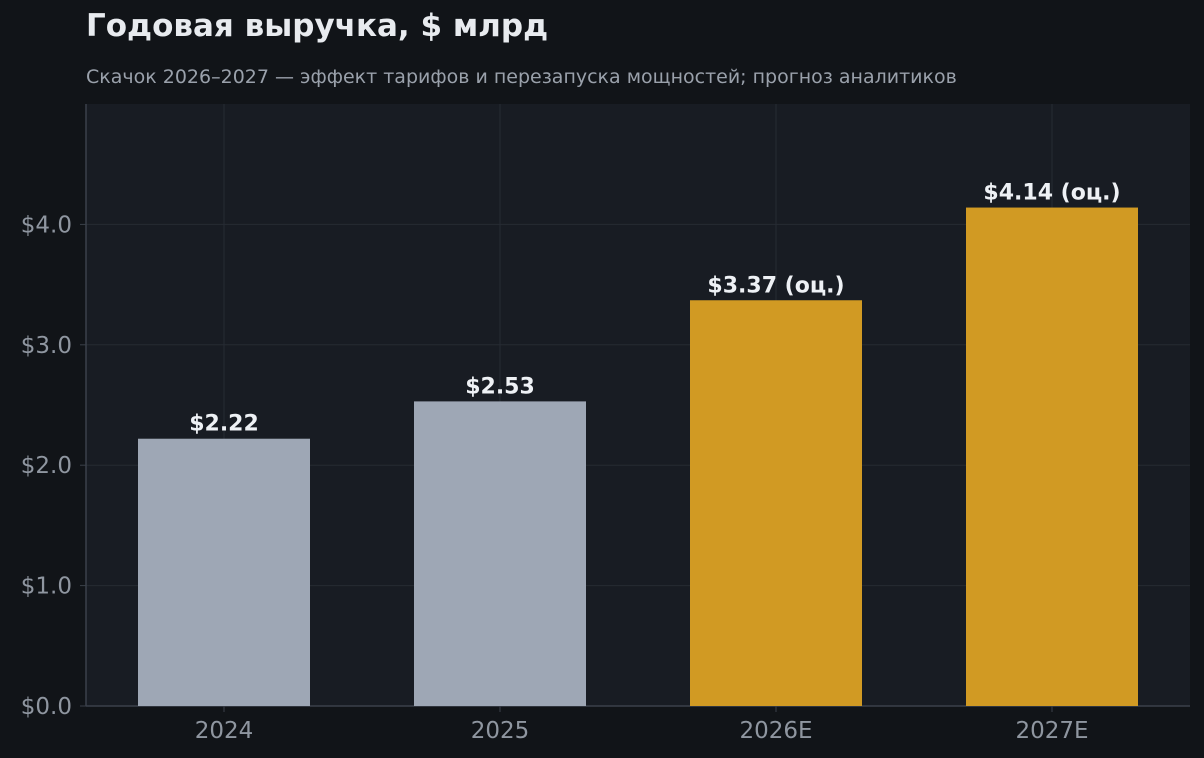 This screenshot has width=1204, height=758. What do you see at coordinates (46, 587) in the screenshot?
I see `y-tick-label: $1.0` at bounding box center [46, 587].